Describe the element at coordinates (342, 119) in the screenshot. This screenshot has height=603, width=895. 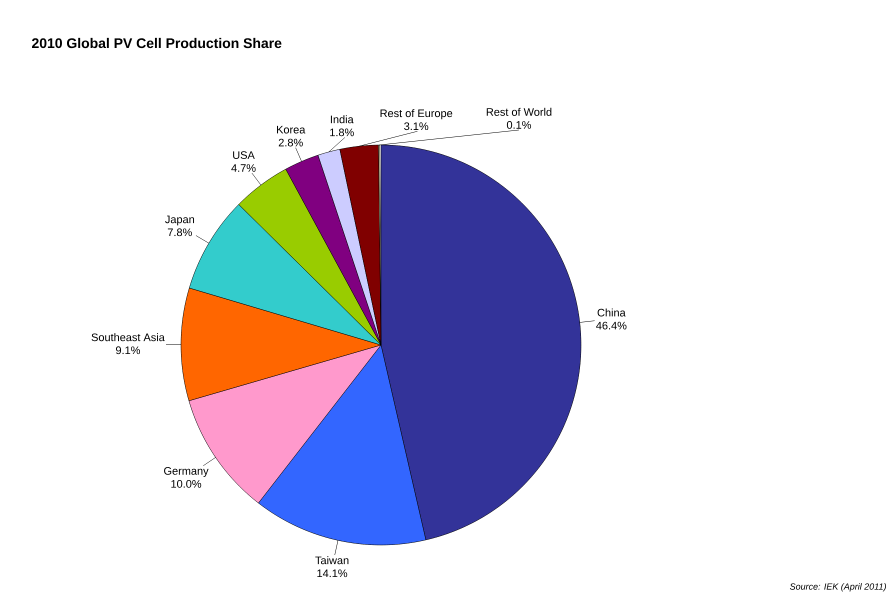
I see `slice-label: India` at that location.